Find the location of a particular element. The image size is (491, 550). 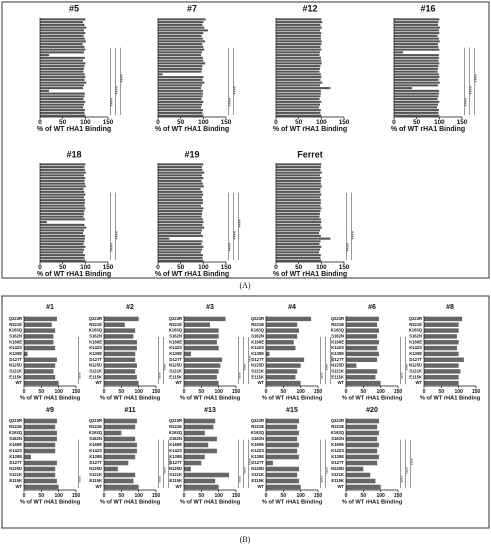

category-label: R221E is located at coordinates (95, 426).